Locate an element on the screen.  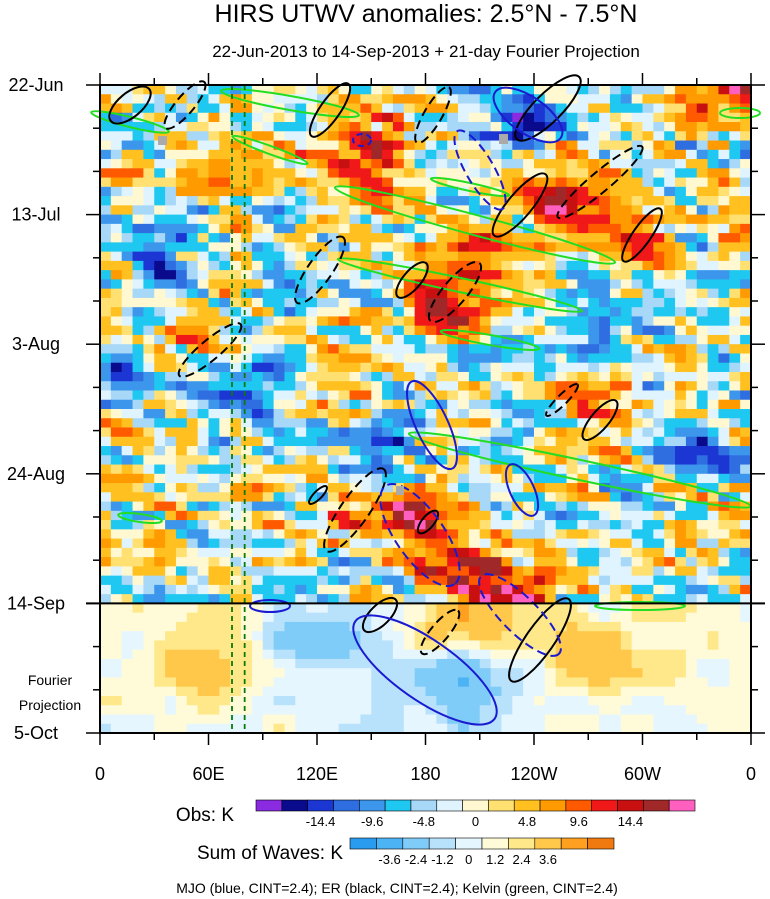
er-contour is located at coordinates (185, 105).